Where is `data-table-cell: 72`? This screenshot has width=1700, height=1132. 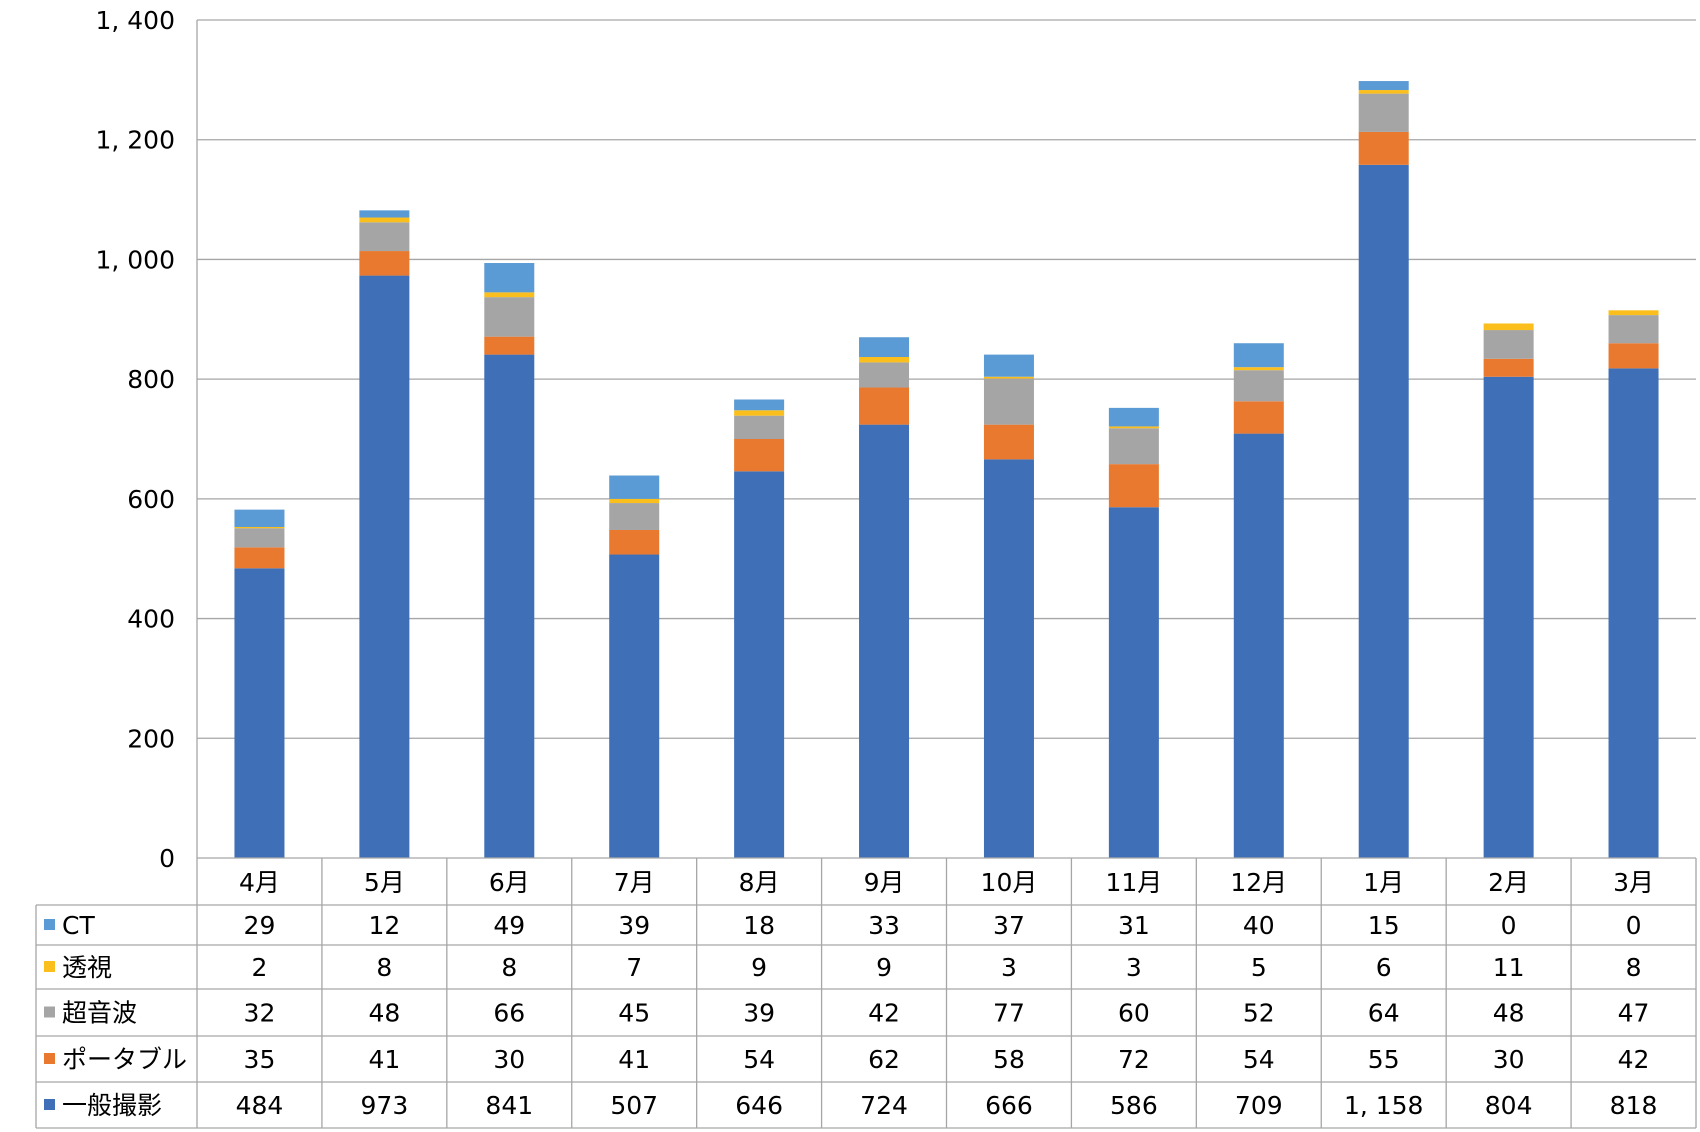 data-table-cell: 72 is located at coordinates (1134, 1059).